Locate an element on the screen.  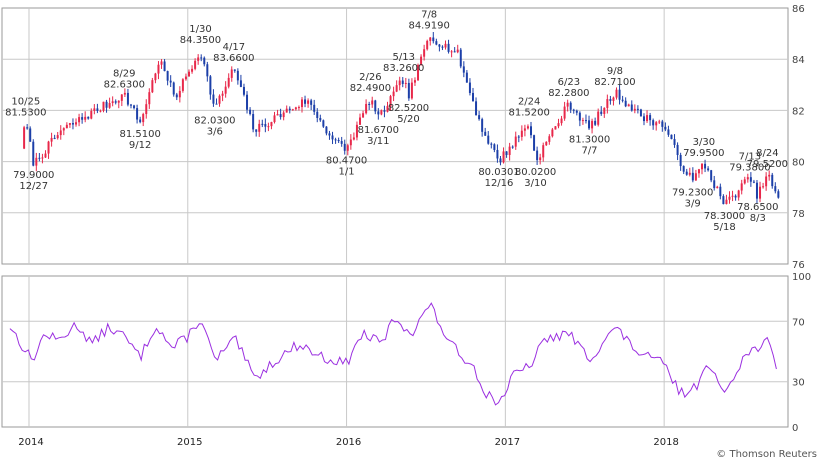
annotation-value: 78.3000 is located at coordinates (724, 216).